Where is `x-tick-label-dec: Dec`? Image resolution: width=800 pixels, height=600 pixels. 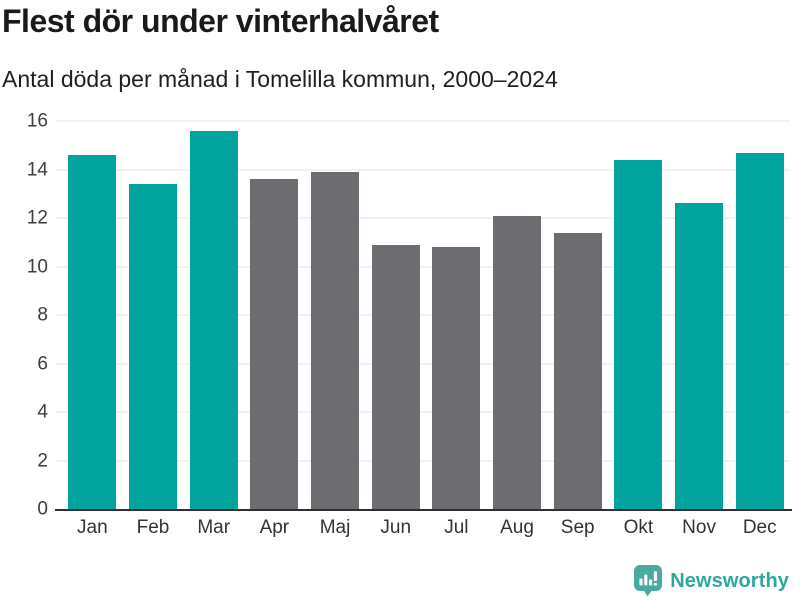
x-tick-label-dec: Dec is located at coordinates (759, 527).